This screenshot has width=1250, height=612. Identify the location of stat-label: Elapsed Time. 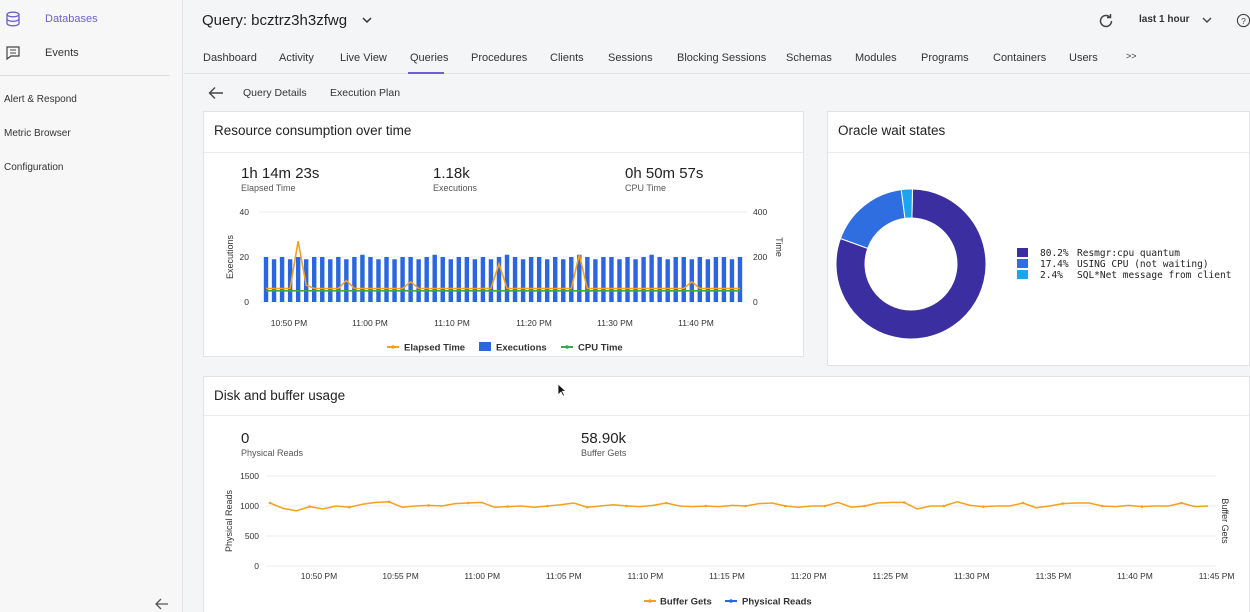
(268, 188).